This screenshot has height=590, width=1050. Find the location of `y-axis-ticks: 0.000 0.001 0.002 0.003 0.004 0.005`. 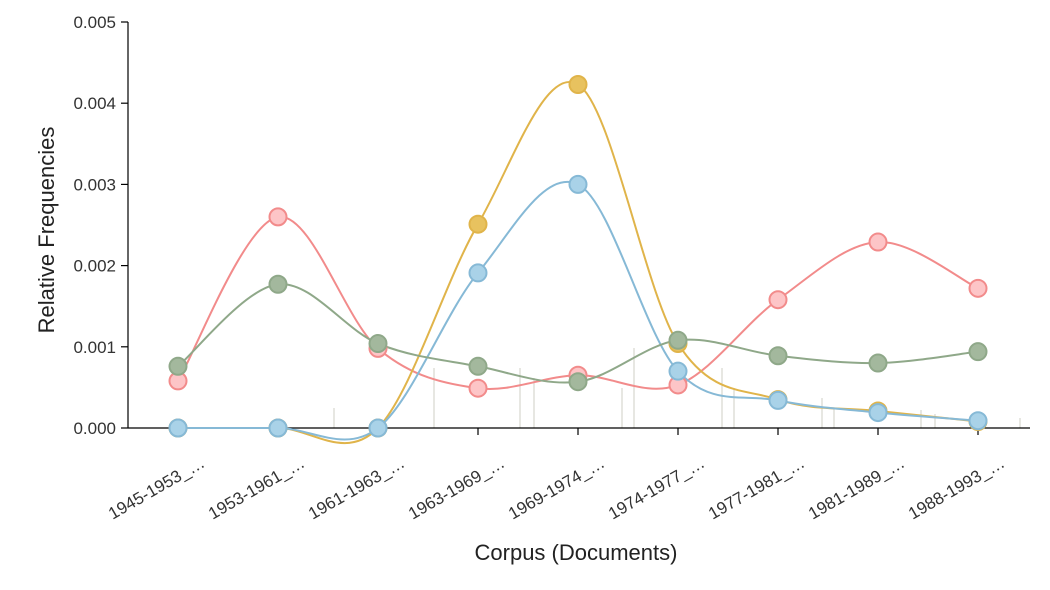

y-axis-ticks: 0.000 0.001 0.002 0.003 0.004 0.005 is located at coordinates (100, 225).